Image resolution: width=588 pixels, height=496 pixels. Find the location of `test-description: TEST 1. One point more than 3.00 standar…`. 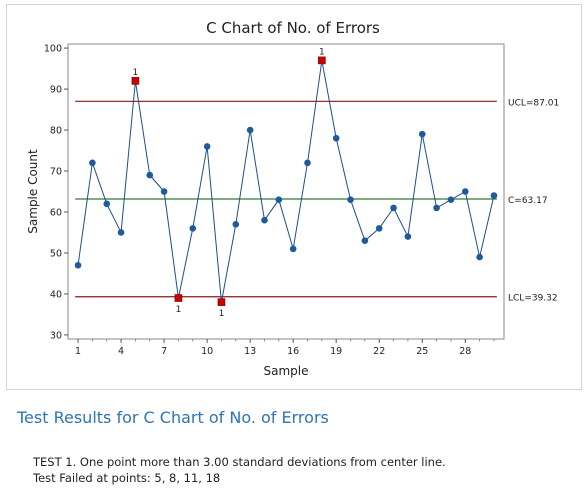

test-description: TEST 1. One point more than 3.00 standar… is located at coordinates (239, 462).